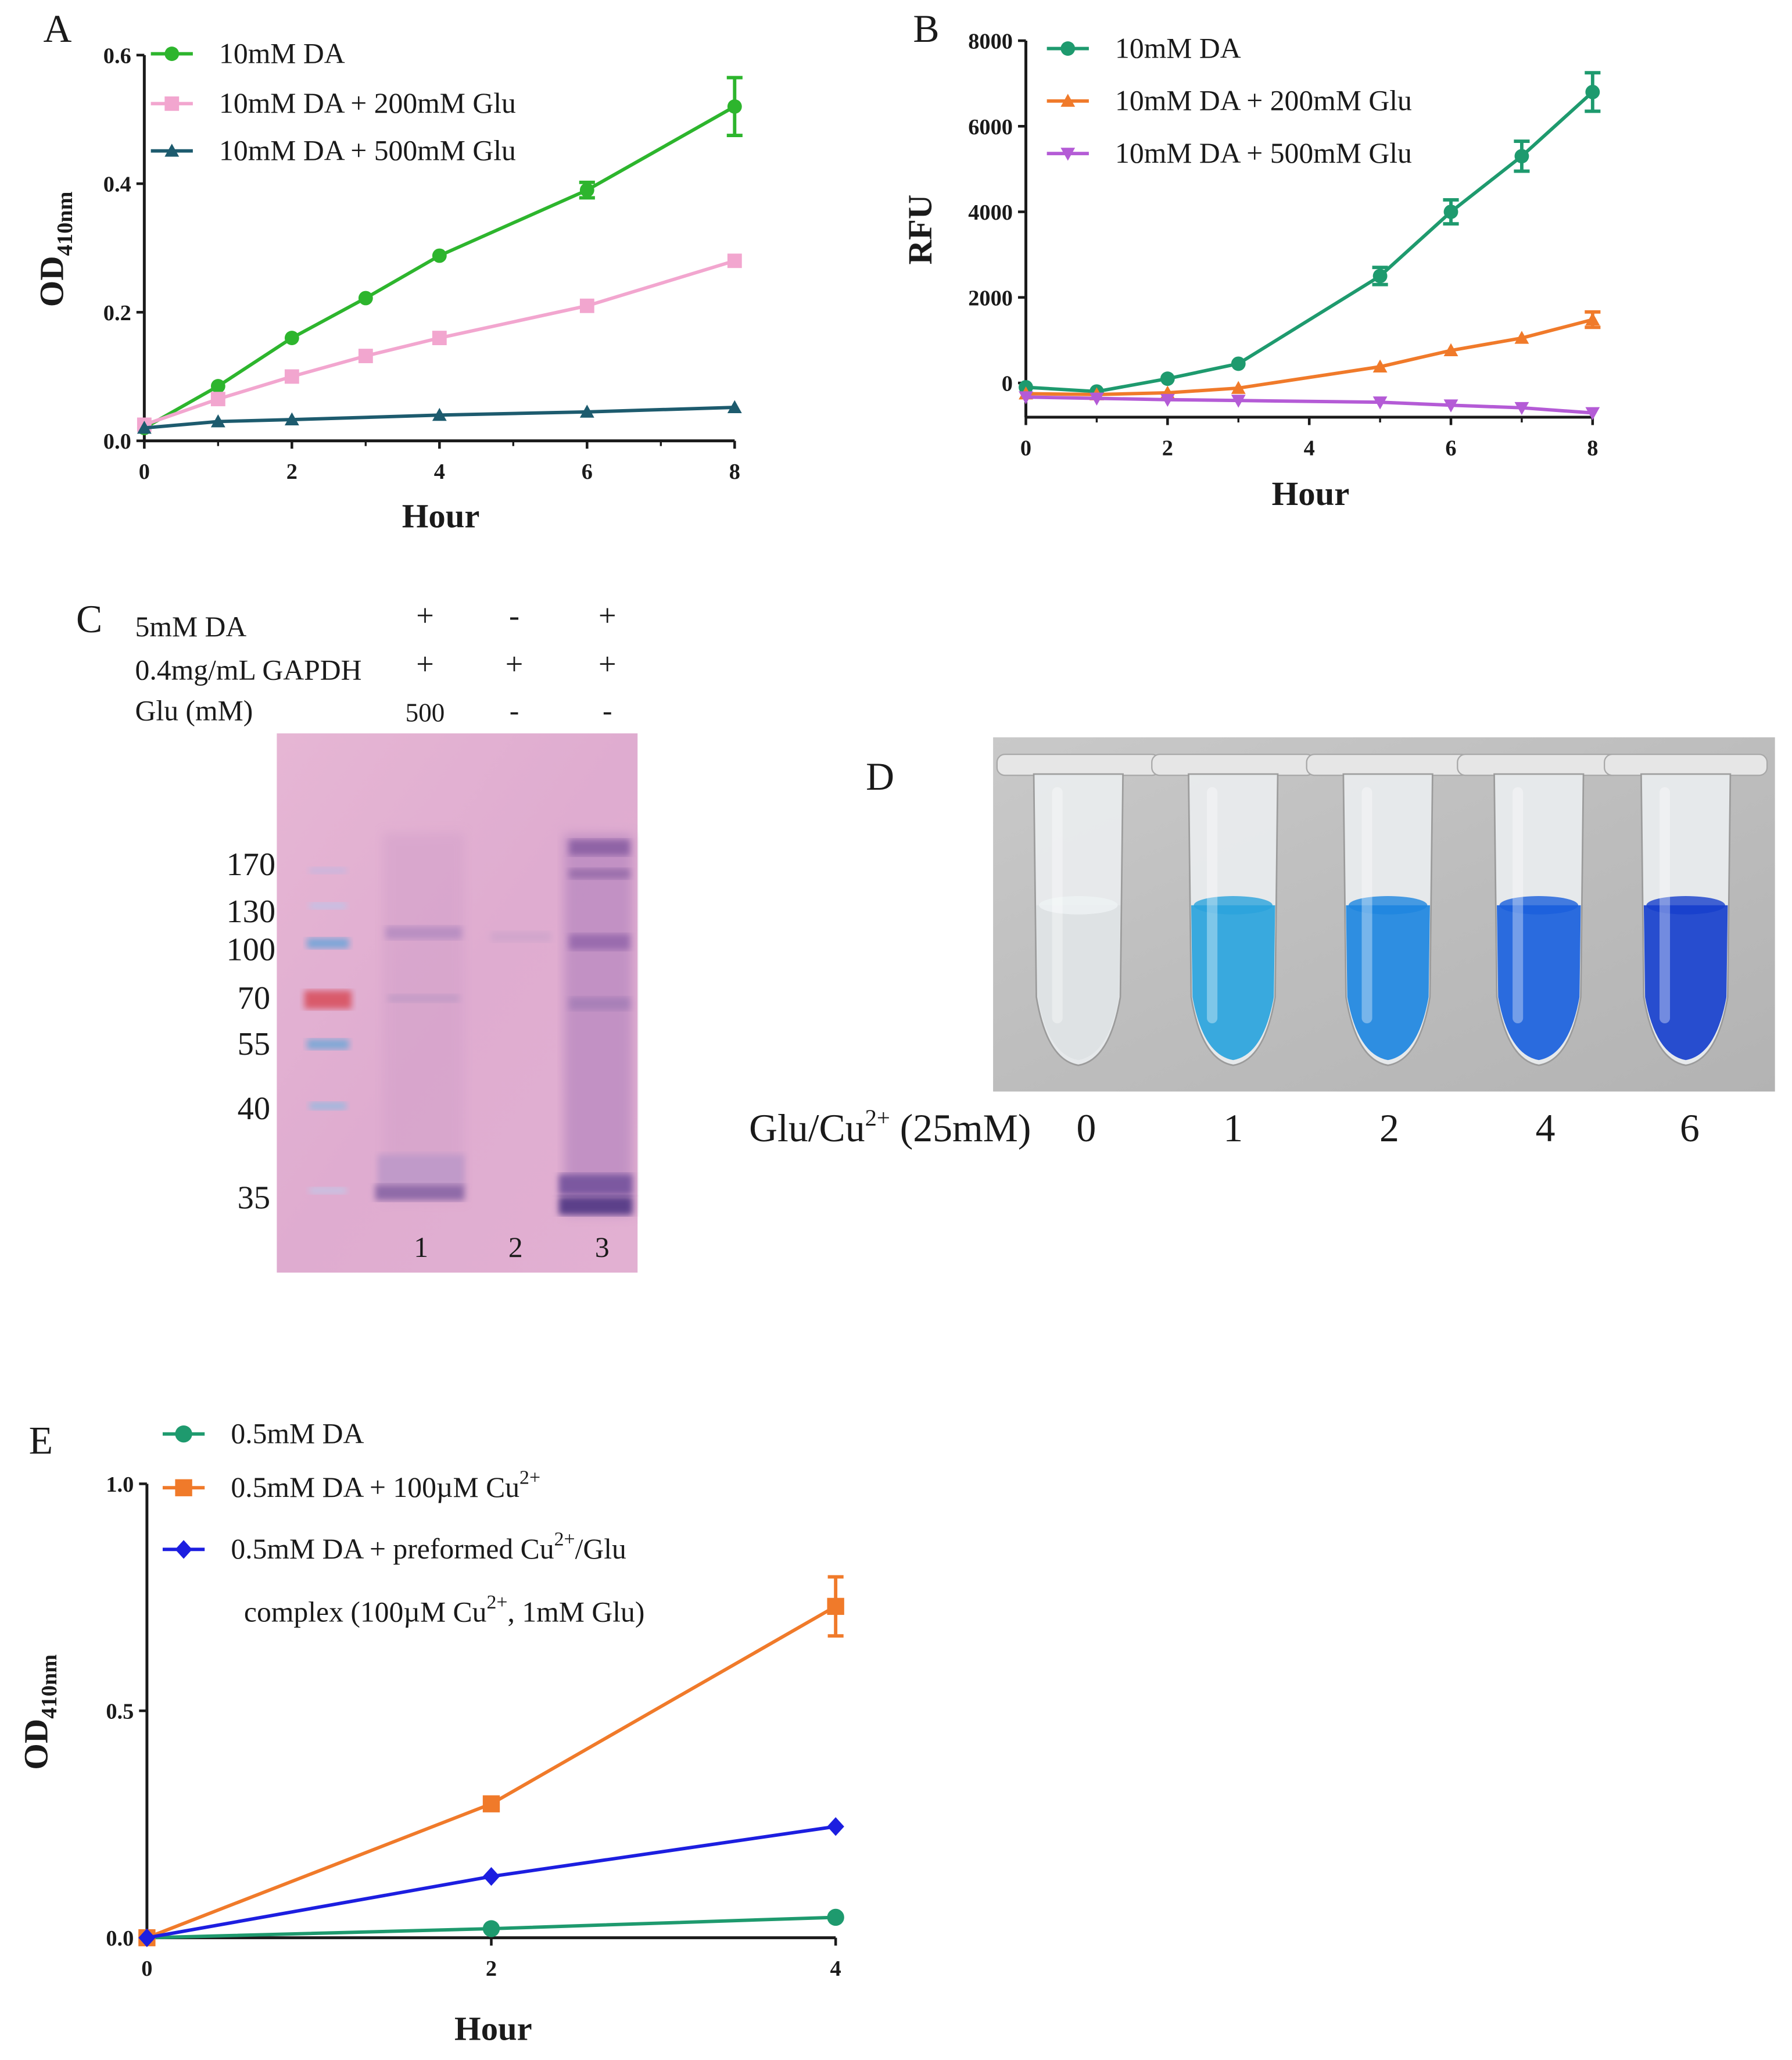 The width and height of the screenshot is (1792, 2060). Describe the element at coordinates (602, 1247) in the screenshot. I see `gel-lane-label: 3` at that location.